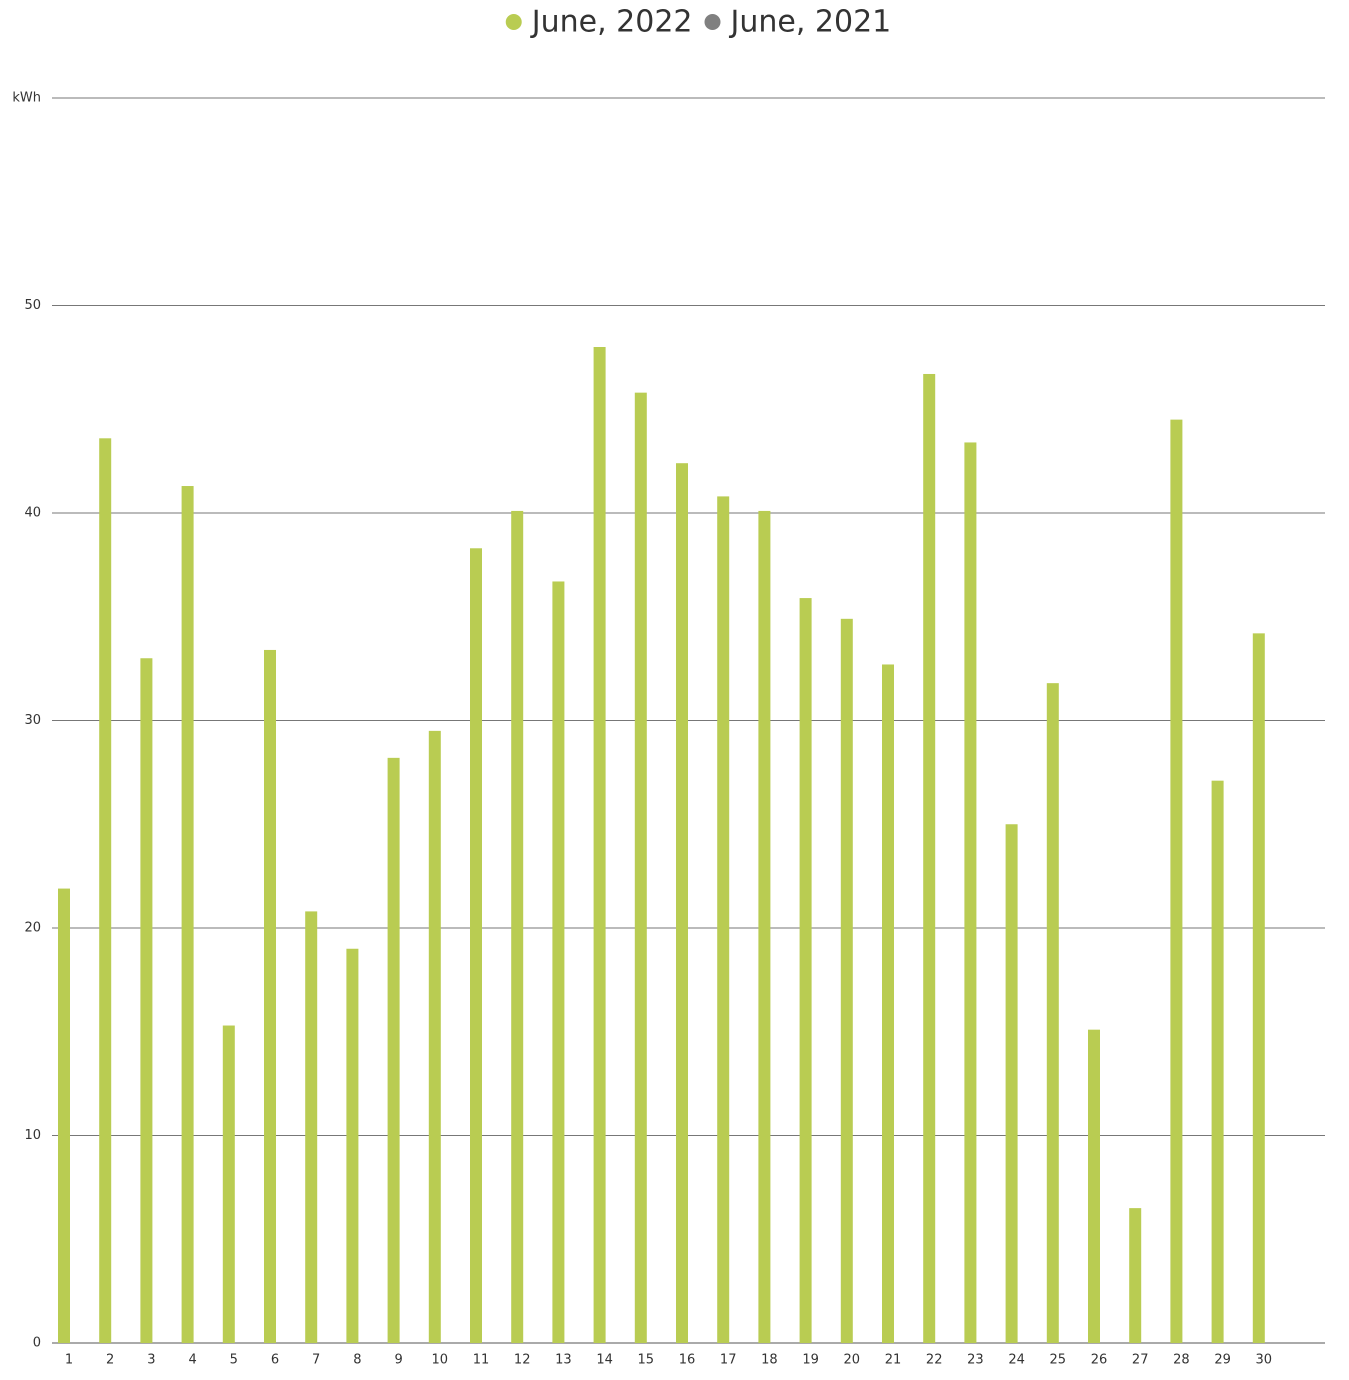 This screenshot has height=1380, width=1349. What do you see at coordinates (934, 1360) in the screenshot?
I see `x-tick-label: 22` at bounding box center [934, 1360].